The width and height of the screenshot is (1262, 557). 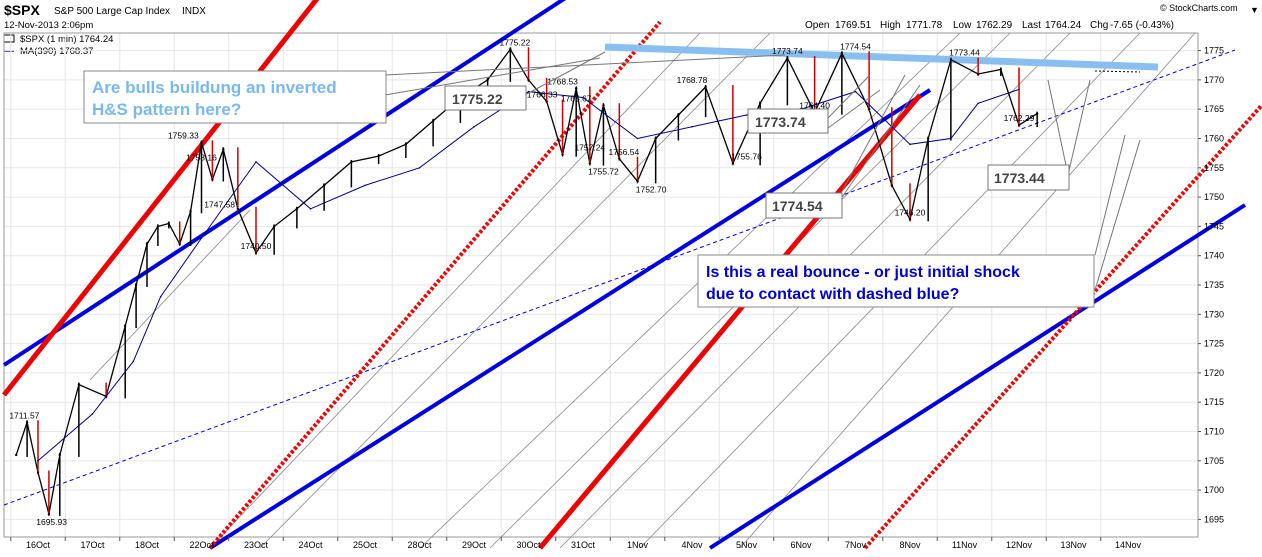 What do you see at coordinates (147, 545) in the screenshot?
I see `x-tick-label: 18Oct` at bounding box center [147, 545].